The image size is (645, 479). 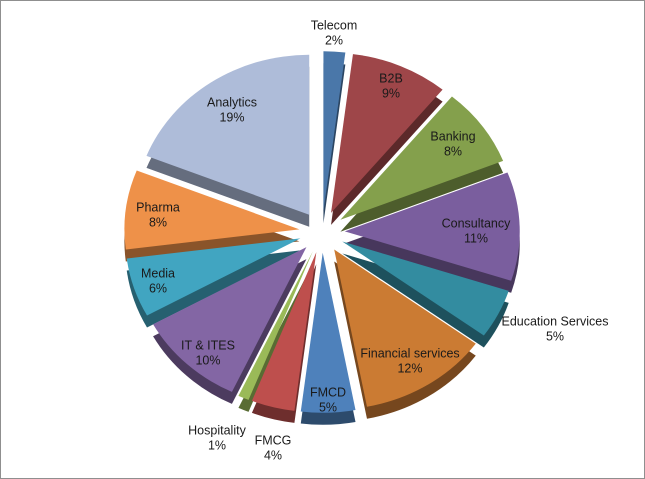 I want to click on pie-slice-banking, so click(x=422, y=158).